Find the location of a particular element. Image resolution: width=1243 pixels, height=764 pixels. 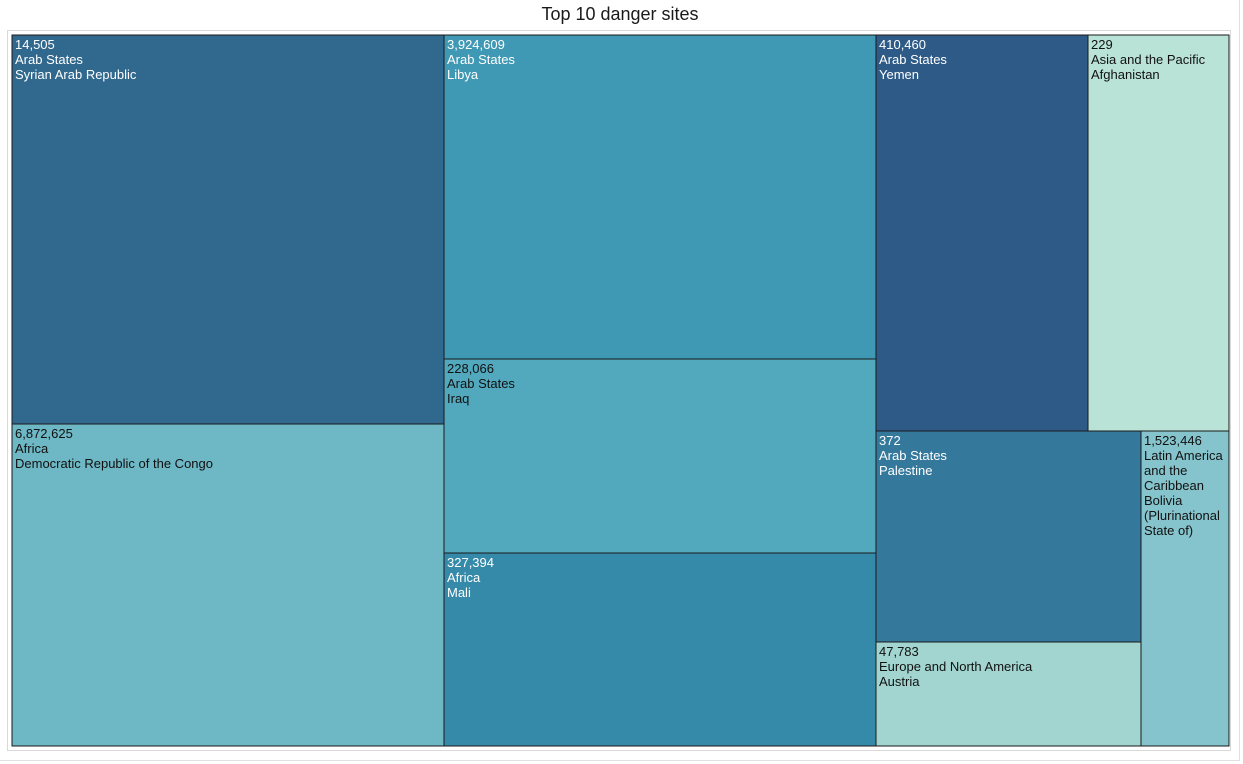

treemap-tile: 3,924,609 Arab States Libya is located at coordinates (660, 197).